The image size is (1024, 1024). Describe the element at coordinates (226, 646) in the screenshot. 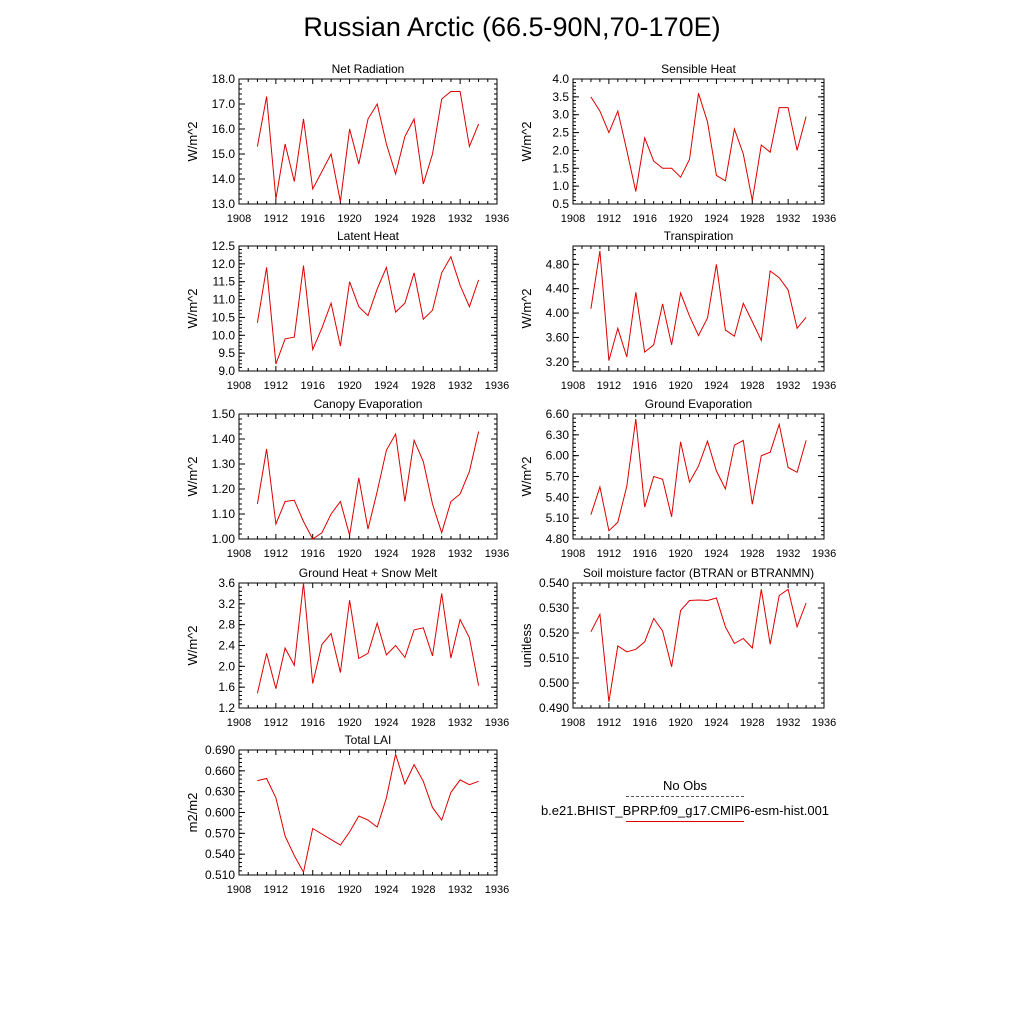

I see `y-tick-label: 2.4` at that location.